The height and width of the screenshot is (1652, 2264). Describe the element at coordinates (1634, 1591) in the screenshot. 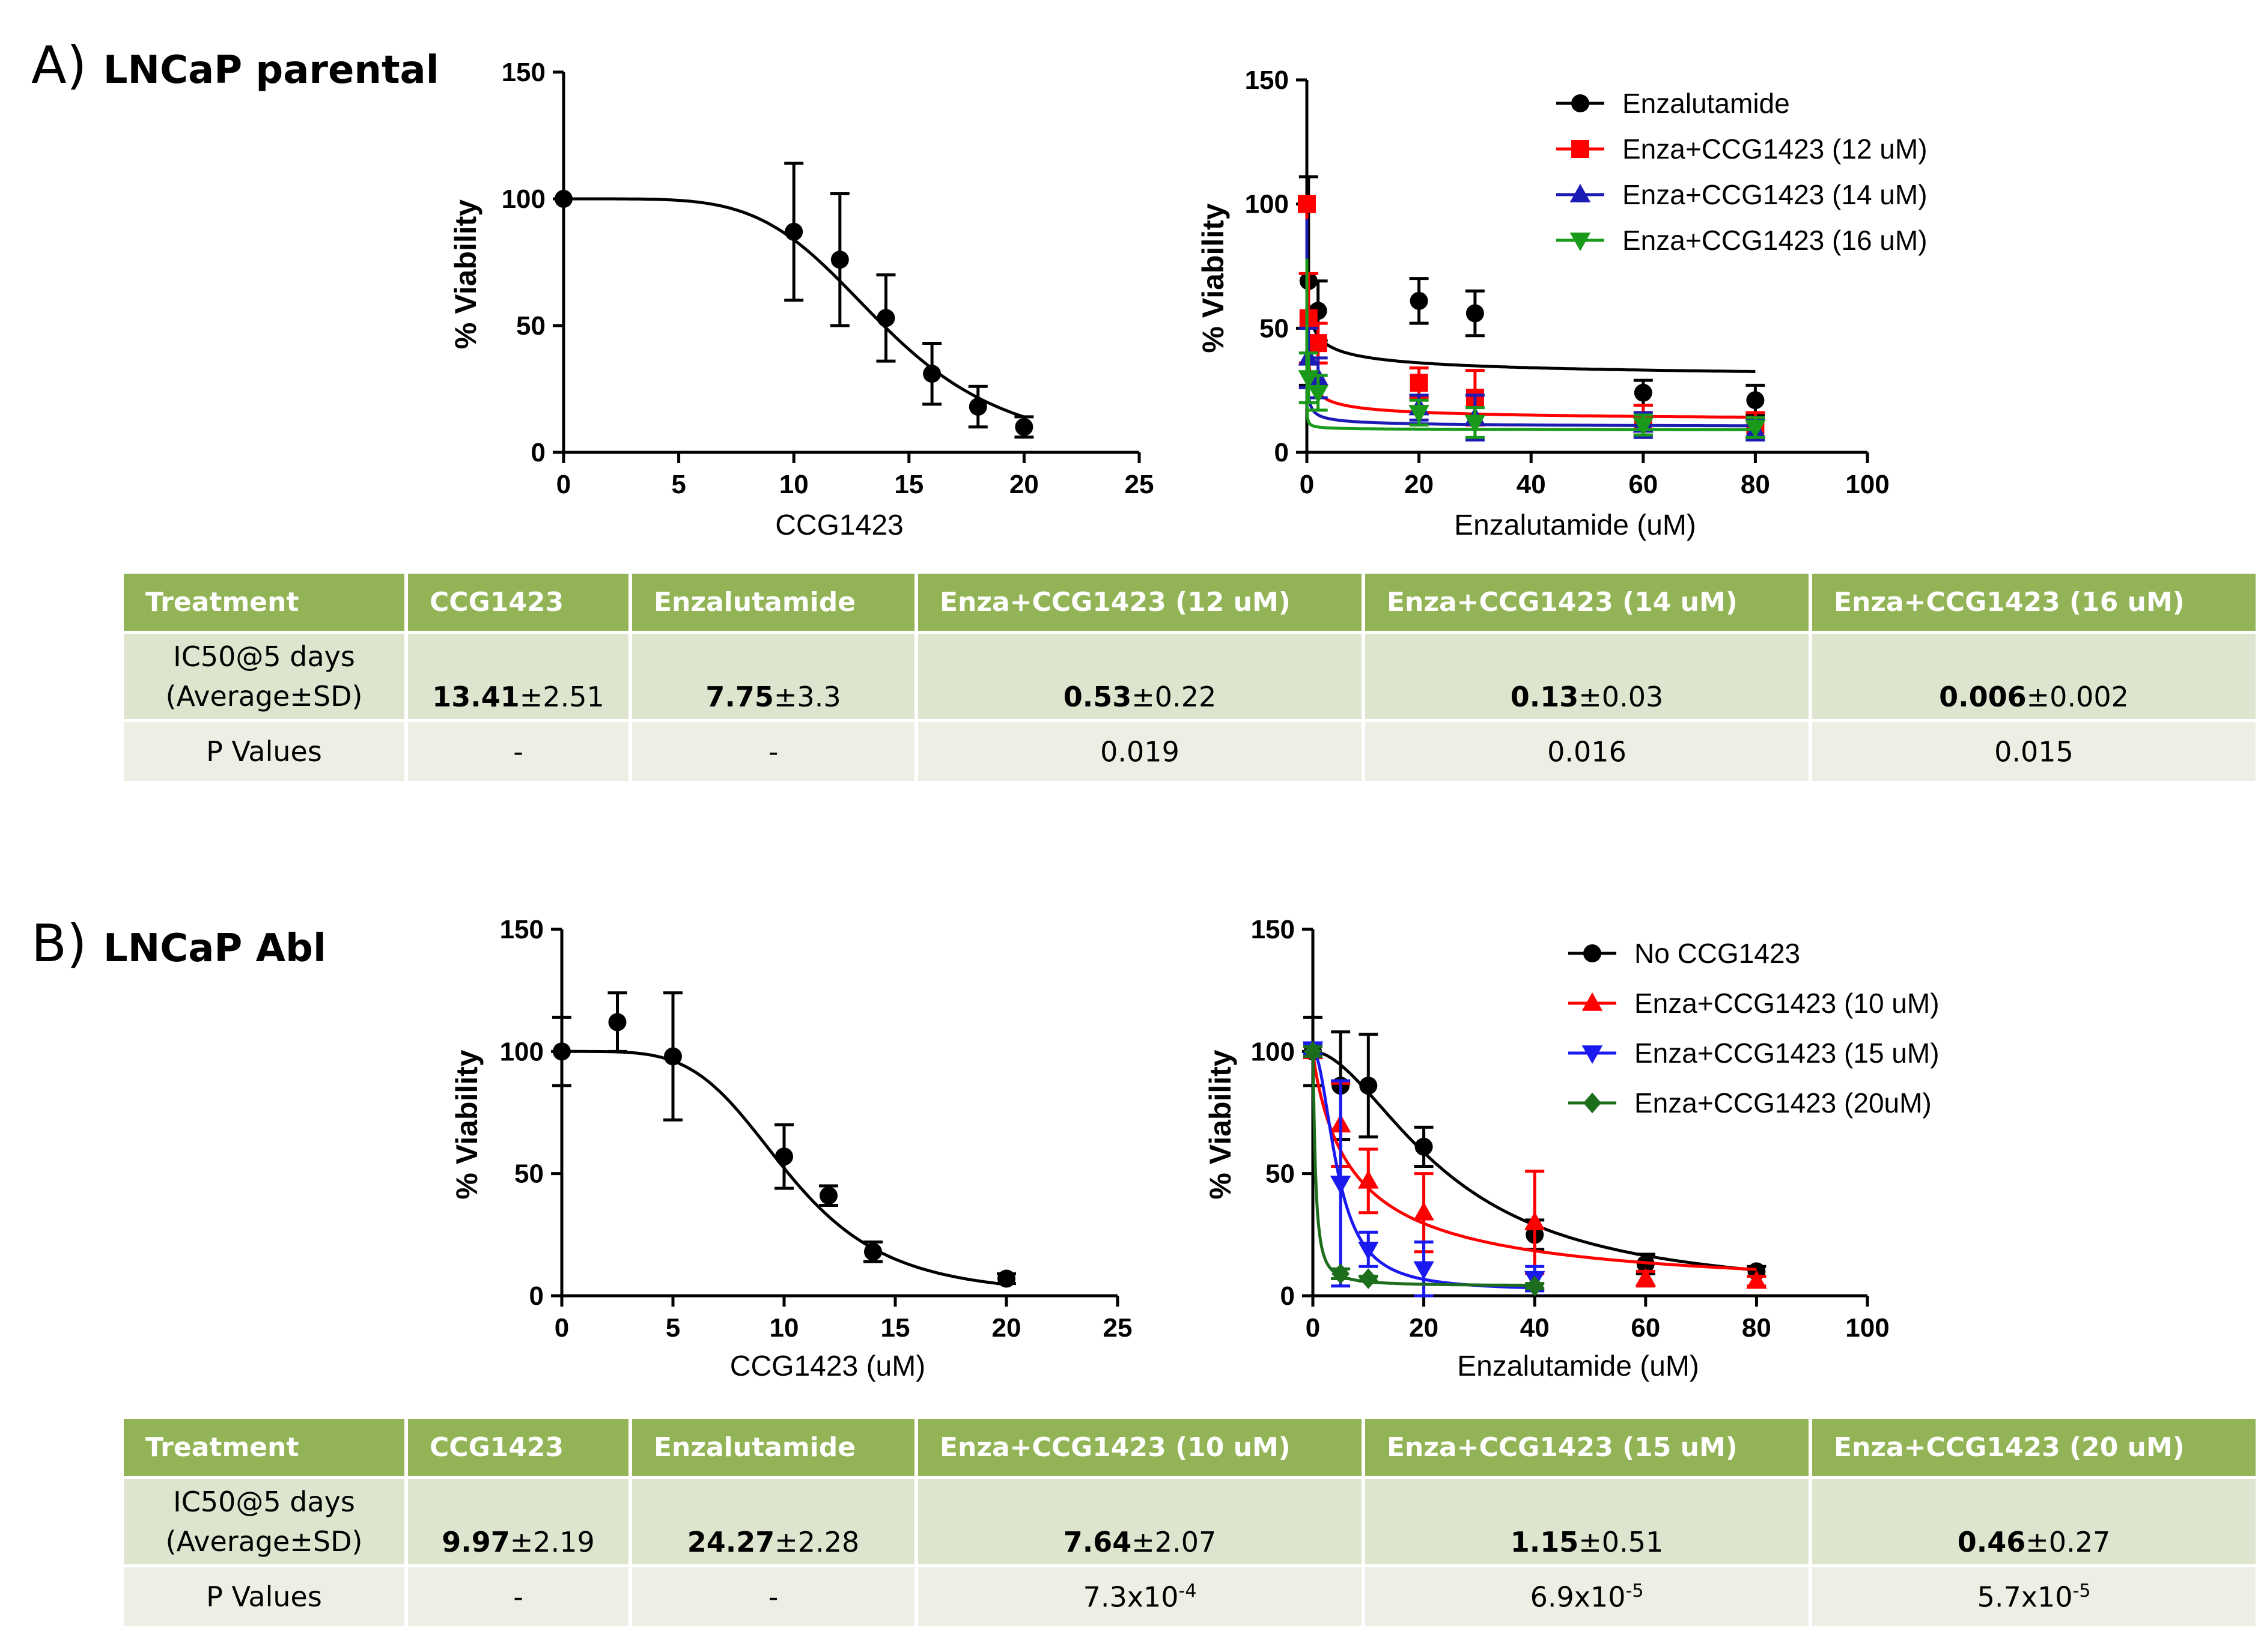

I see `p-value-exponent: -5` at that location.